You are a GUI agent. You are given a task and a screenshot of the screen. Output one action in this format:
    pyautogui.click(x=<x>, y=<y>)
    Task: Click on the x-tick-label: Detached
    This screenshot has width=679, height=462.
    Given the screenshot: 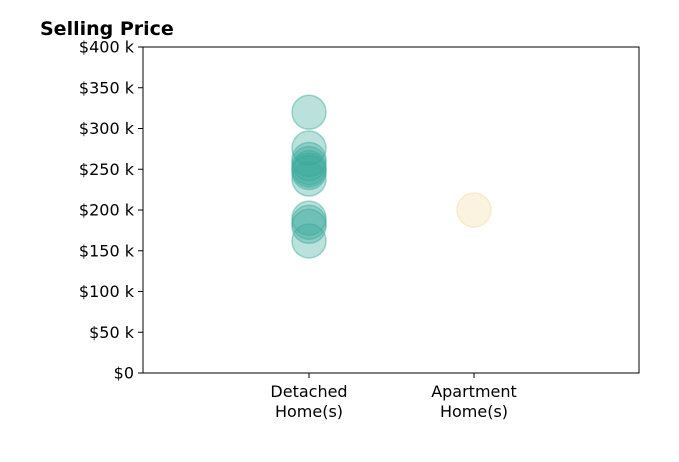 What is the action you would take?
    pyautogui.click(x=308, y=391)
    